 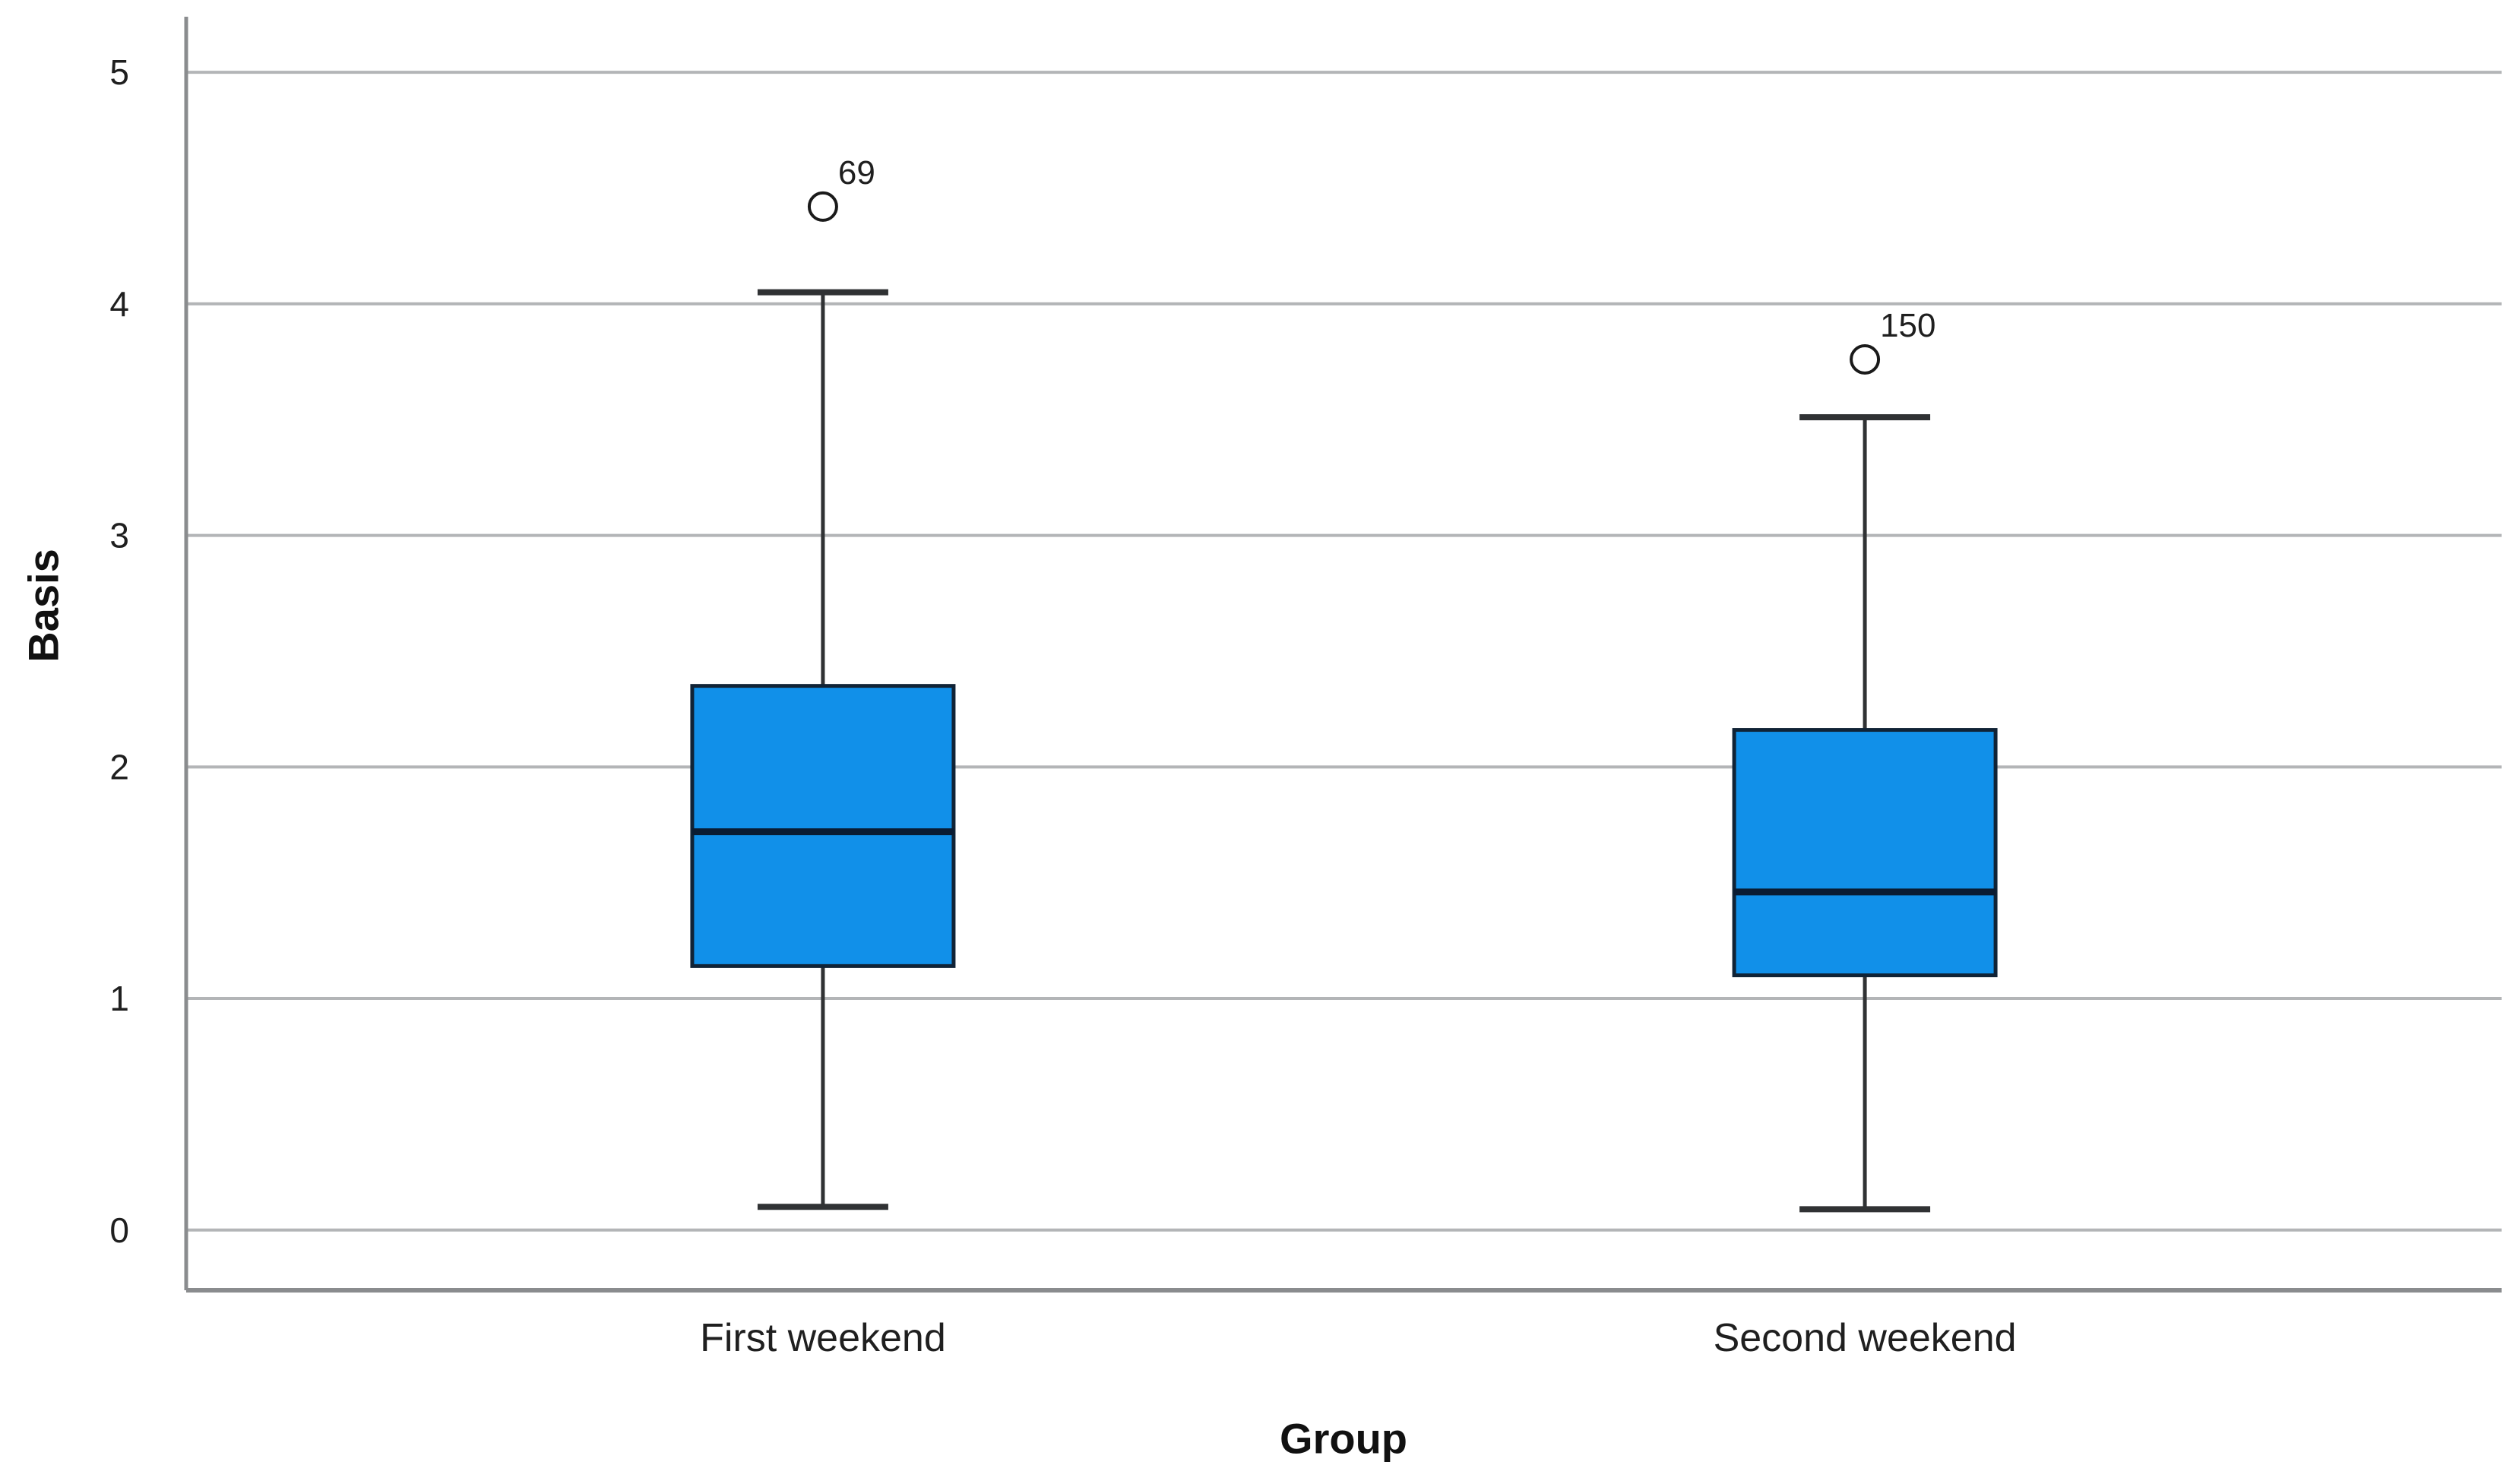 What do you see at coordinates (119, 1230) in the screenshot?
I see `y-tick-label-0: 0` at bounding box center [119, 1230].